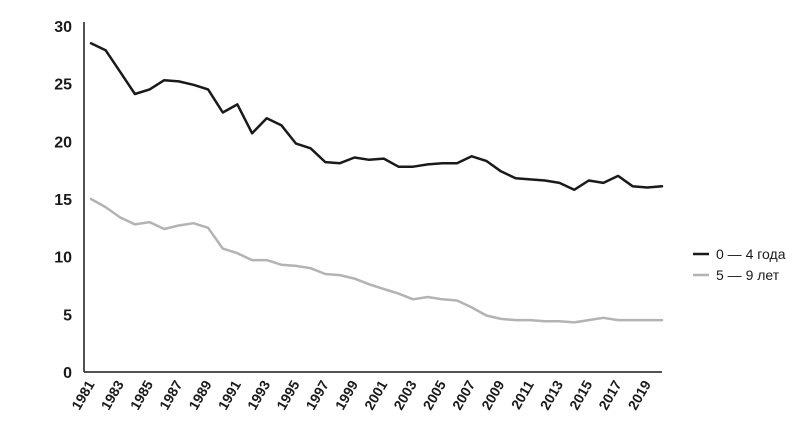 This screenshot has height=442, width=800. What do you see at coordinates (748, 275) in the screenshot?
I see `legend-label-2: 5 — 9 лет` at bounding box center [748, 275].